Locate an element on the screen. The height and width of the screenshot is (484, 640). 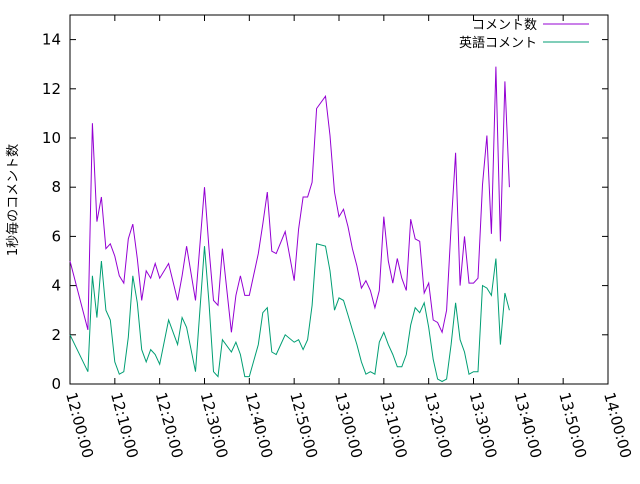
y-tick-label-7: 14 is located at coordinates (51, 40).